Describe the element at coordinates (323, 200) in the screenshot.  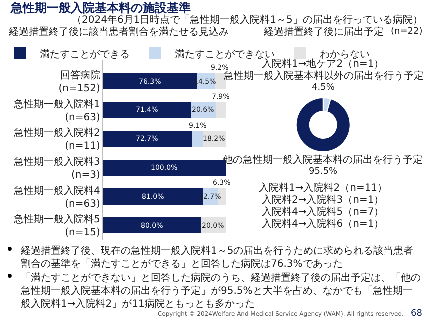
I see `text: 入院料2→入院料3（n=1）` at that location.